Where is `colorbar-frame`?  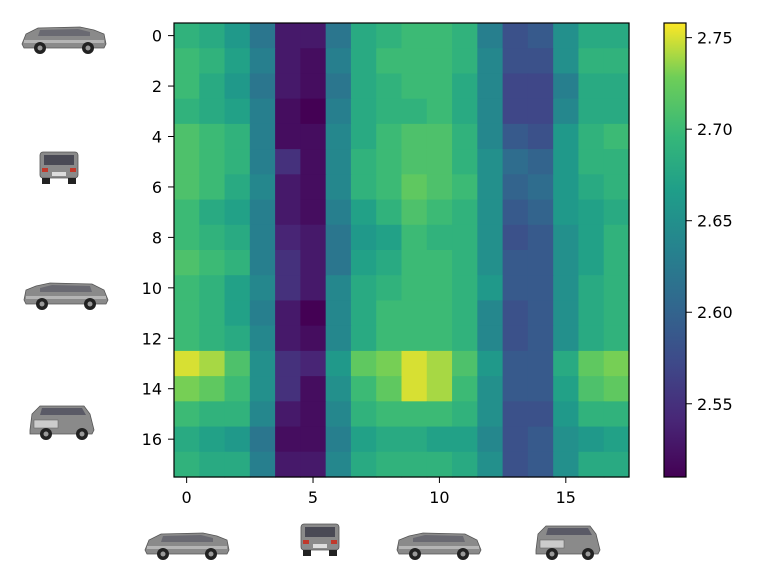 colorbar-frame is located at coordinates (675, 250).